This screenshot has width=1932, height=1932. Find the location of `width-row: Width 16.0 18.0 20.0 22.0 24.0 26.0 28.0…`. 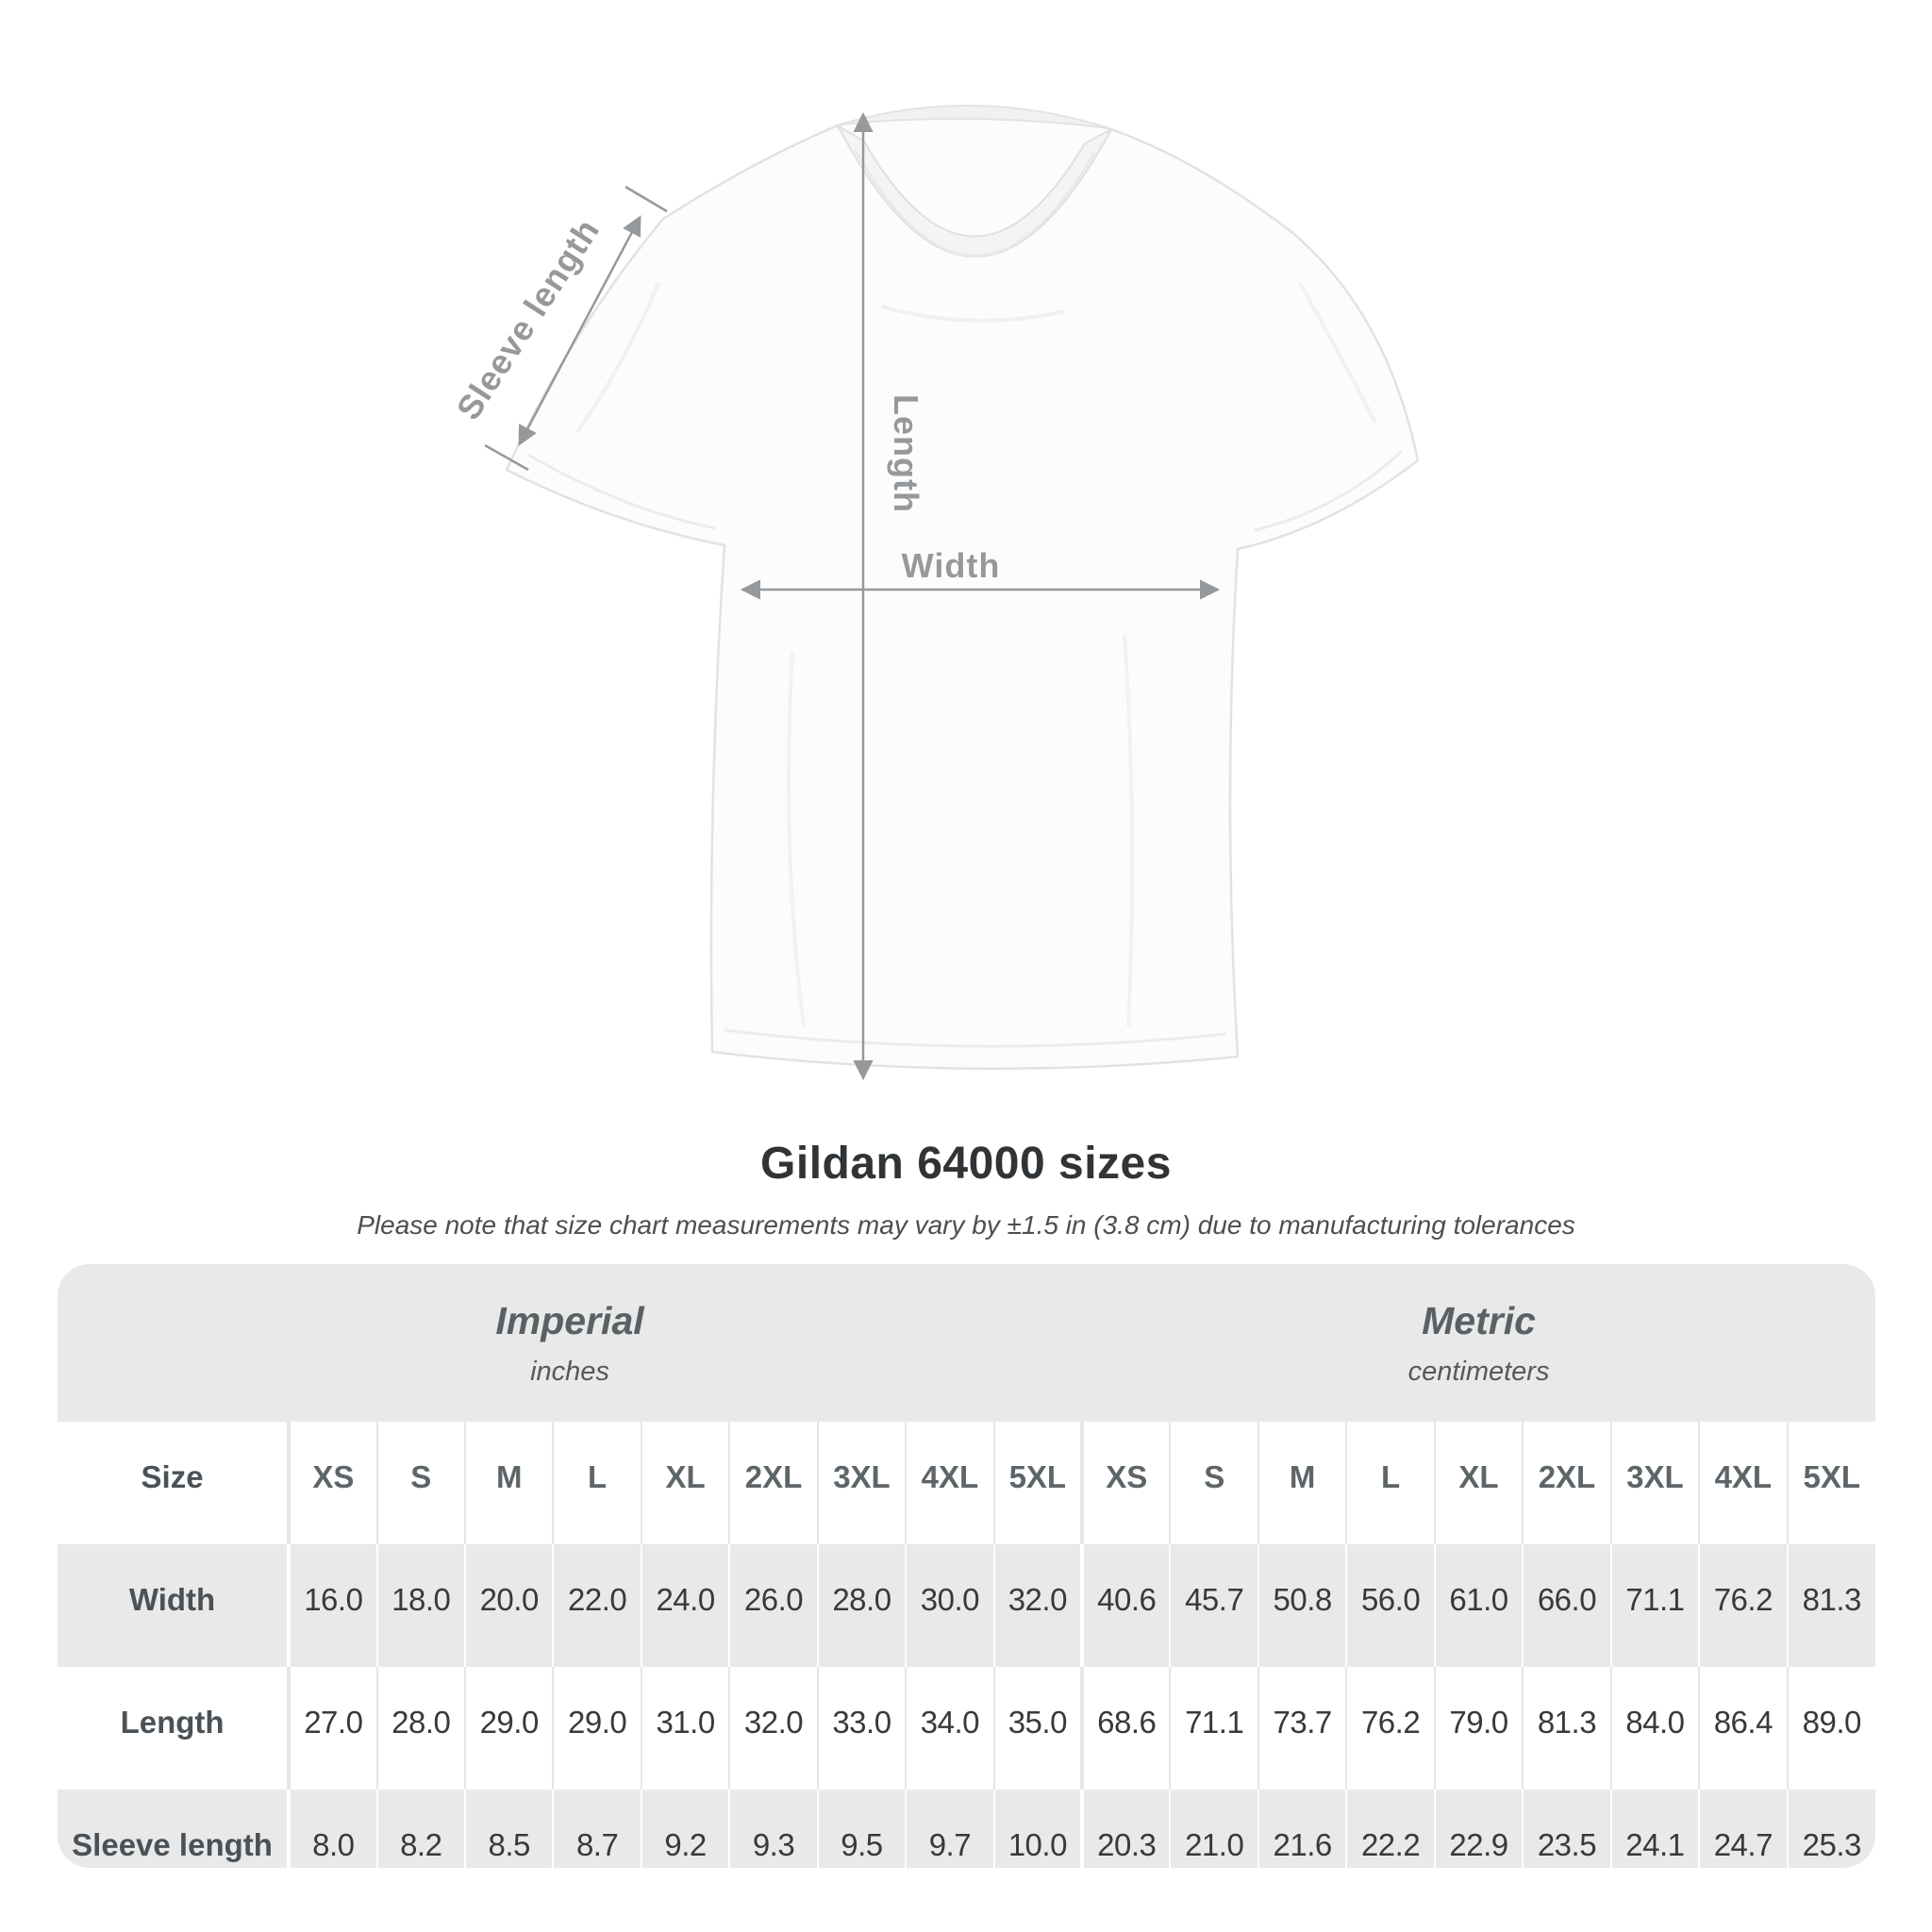

width-row: Width 16.0 18.0 20.0 22.0 24.0 26.0 28.0… is located at coordinates (967, 1606).